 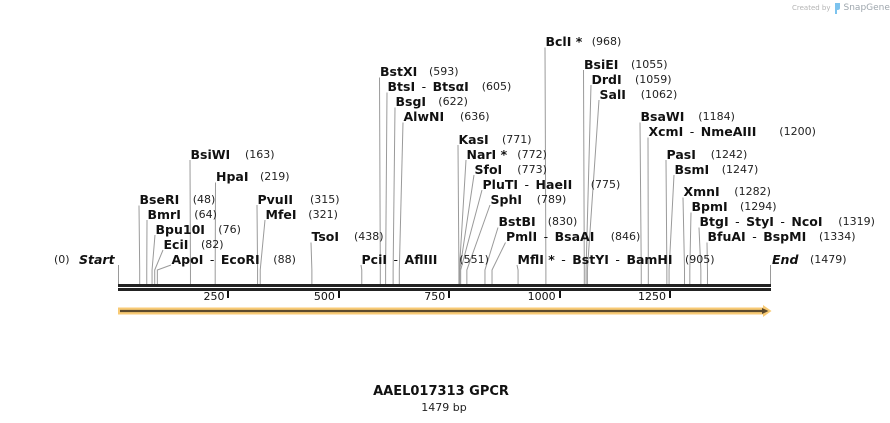 What do you see at coordinates (613, 94) in the screenshot?
I see `site-label-sali: SalI` at bounding box center [613, 94].